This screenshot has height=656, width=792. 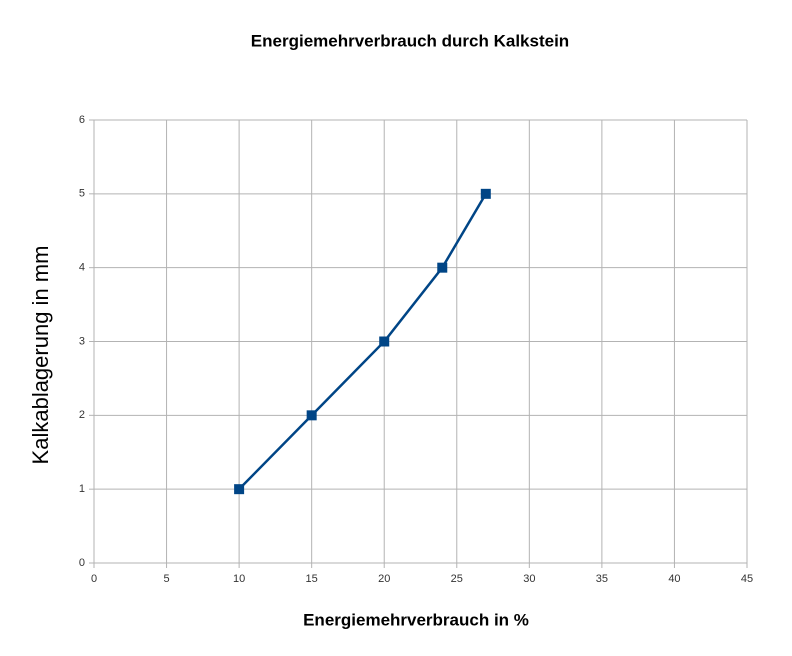 What do you see at coordinates (674, 579) in the screenshot?
I see `x-tick-label: 40` at bounding box center [674, 579].